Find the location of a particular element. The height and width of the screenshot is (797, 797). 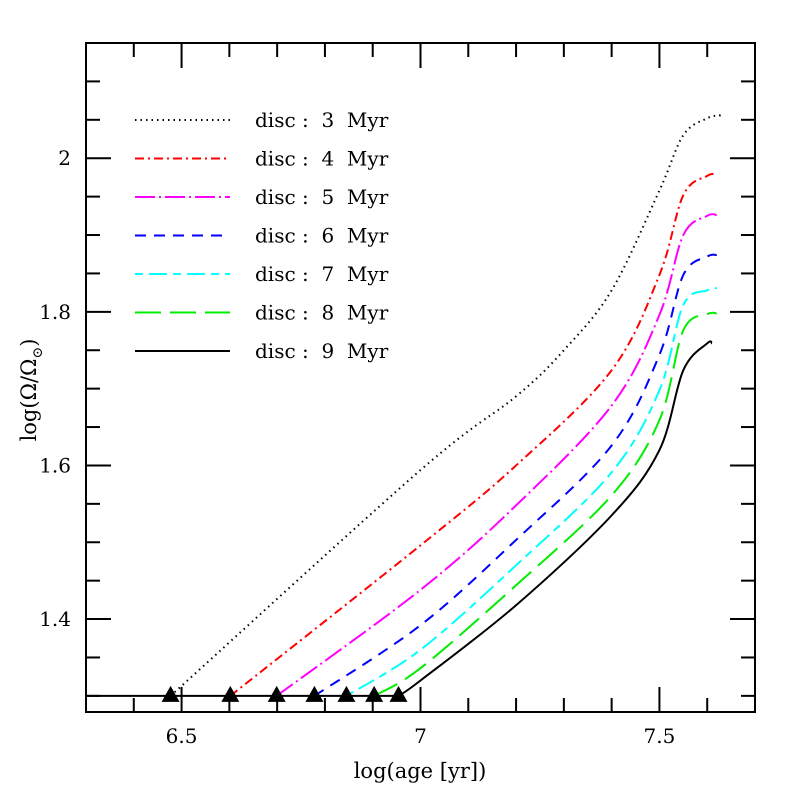

x-tick-label: 7.5 is located at coordinates (660, 736).